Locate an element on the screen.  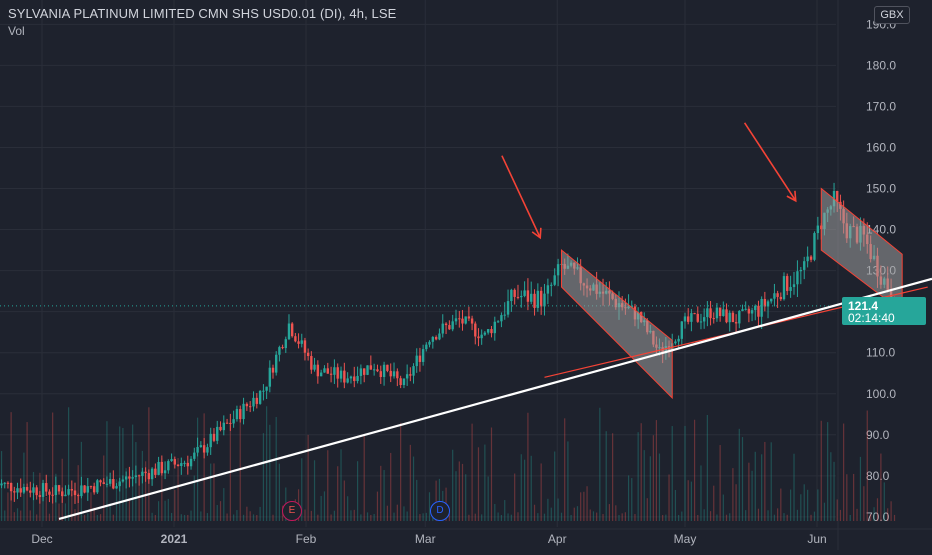
x-tick-label-2: Feb is located at coordinates (306, 539).